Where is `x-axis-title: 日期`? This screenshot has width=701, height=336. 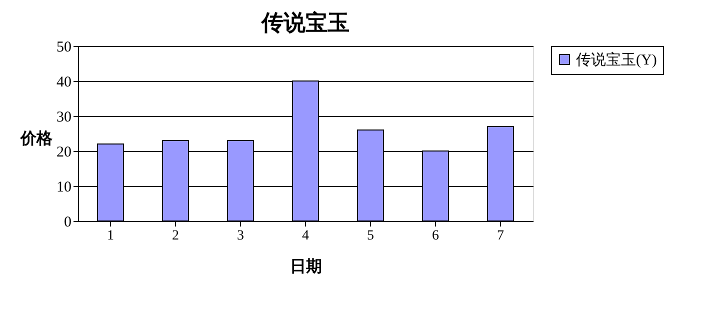 x-axis-title: 日期 is located at coordinates (306, 267).